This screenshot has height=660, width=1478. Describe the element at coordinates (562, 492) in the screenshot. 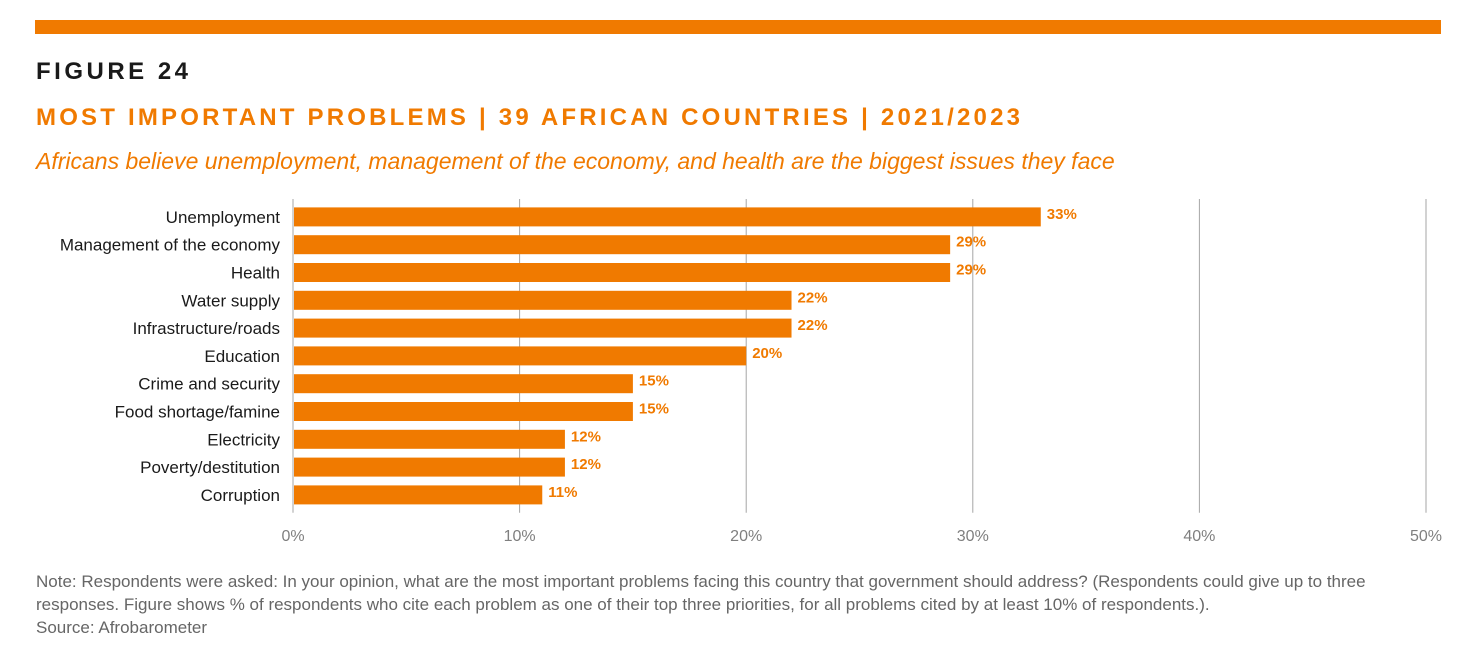

I see `value-label: 11%` at that location.